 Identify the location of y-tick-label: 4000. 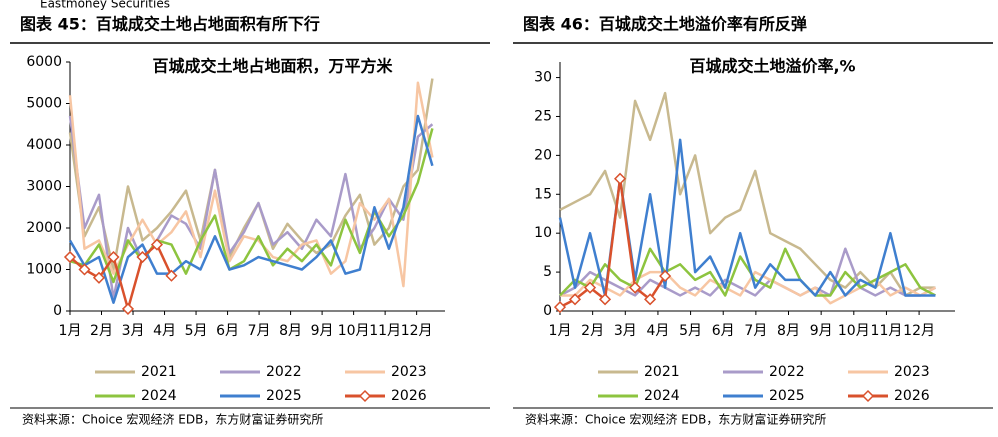
(44, 145).